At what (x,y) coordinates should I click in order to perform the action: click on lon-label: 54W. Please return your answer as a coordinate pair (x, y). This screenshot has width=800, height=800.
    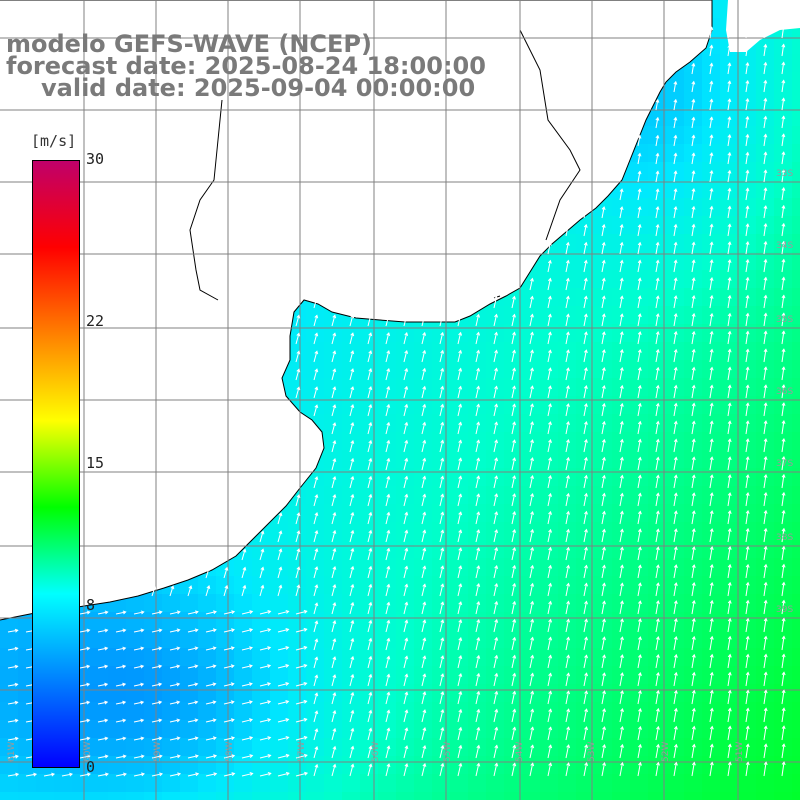
    Looking at the image, I should click on (520, 752).